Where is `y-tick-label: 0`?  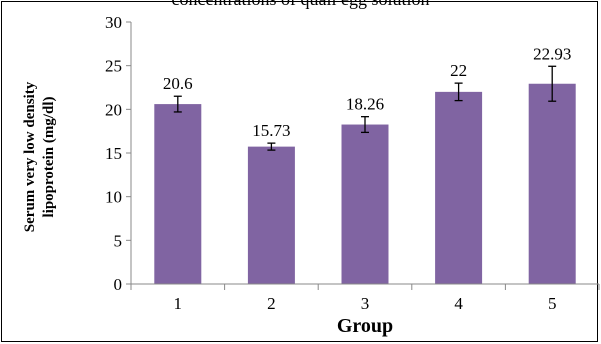 y-tick-label: 0 is located at coordinates (118, 284).